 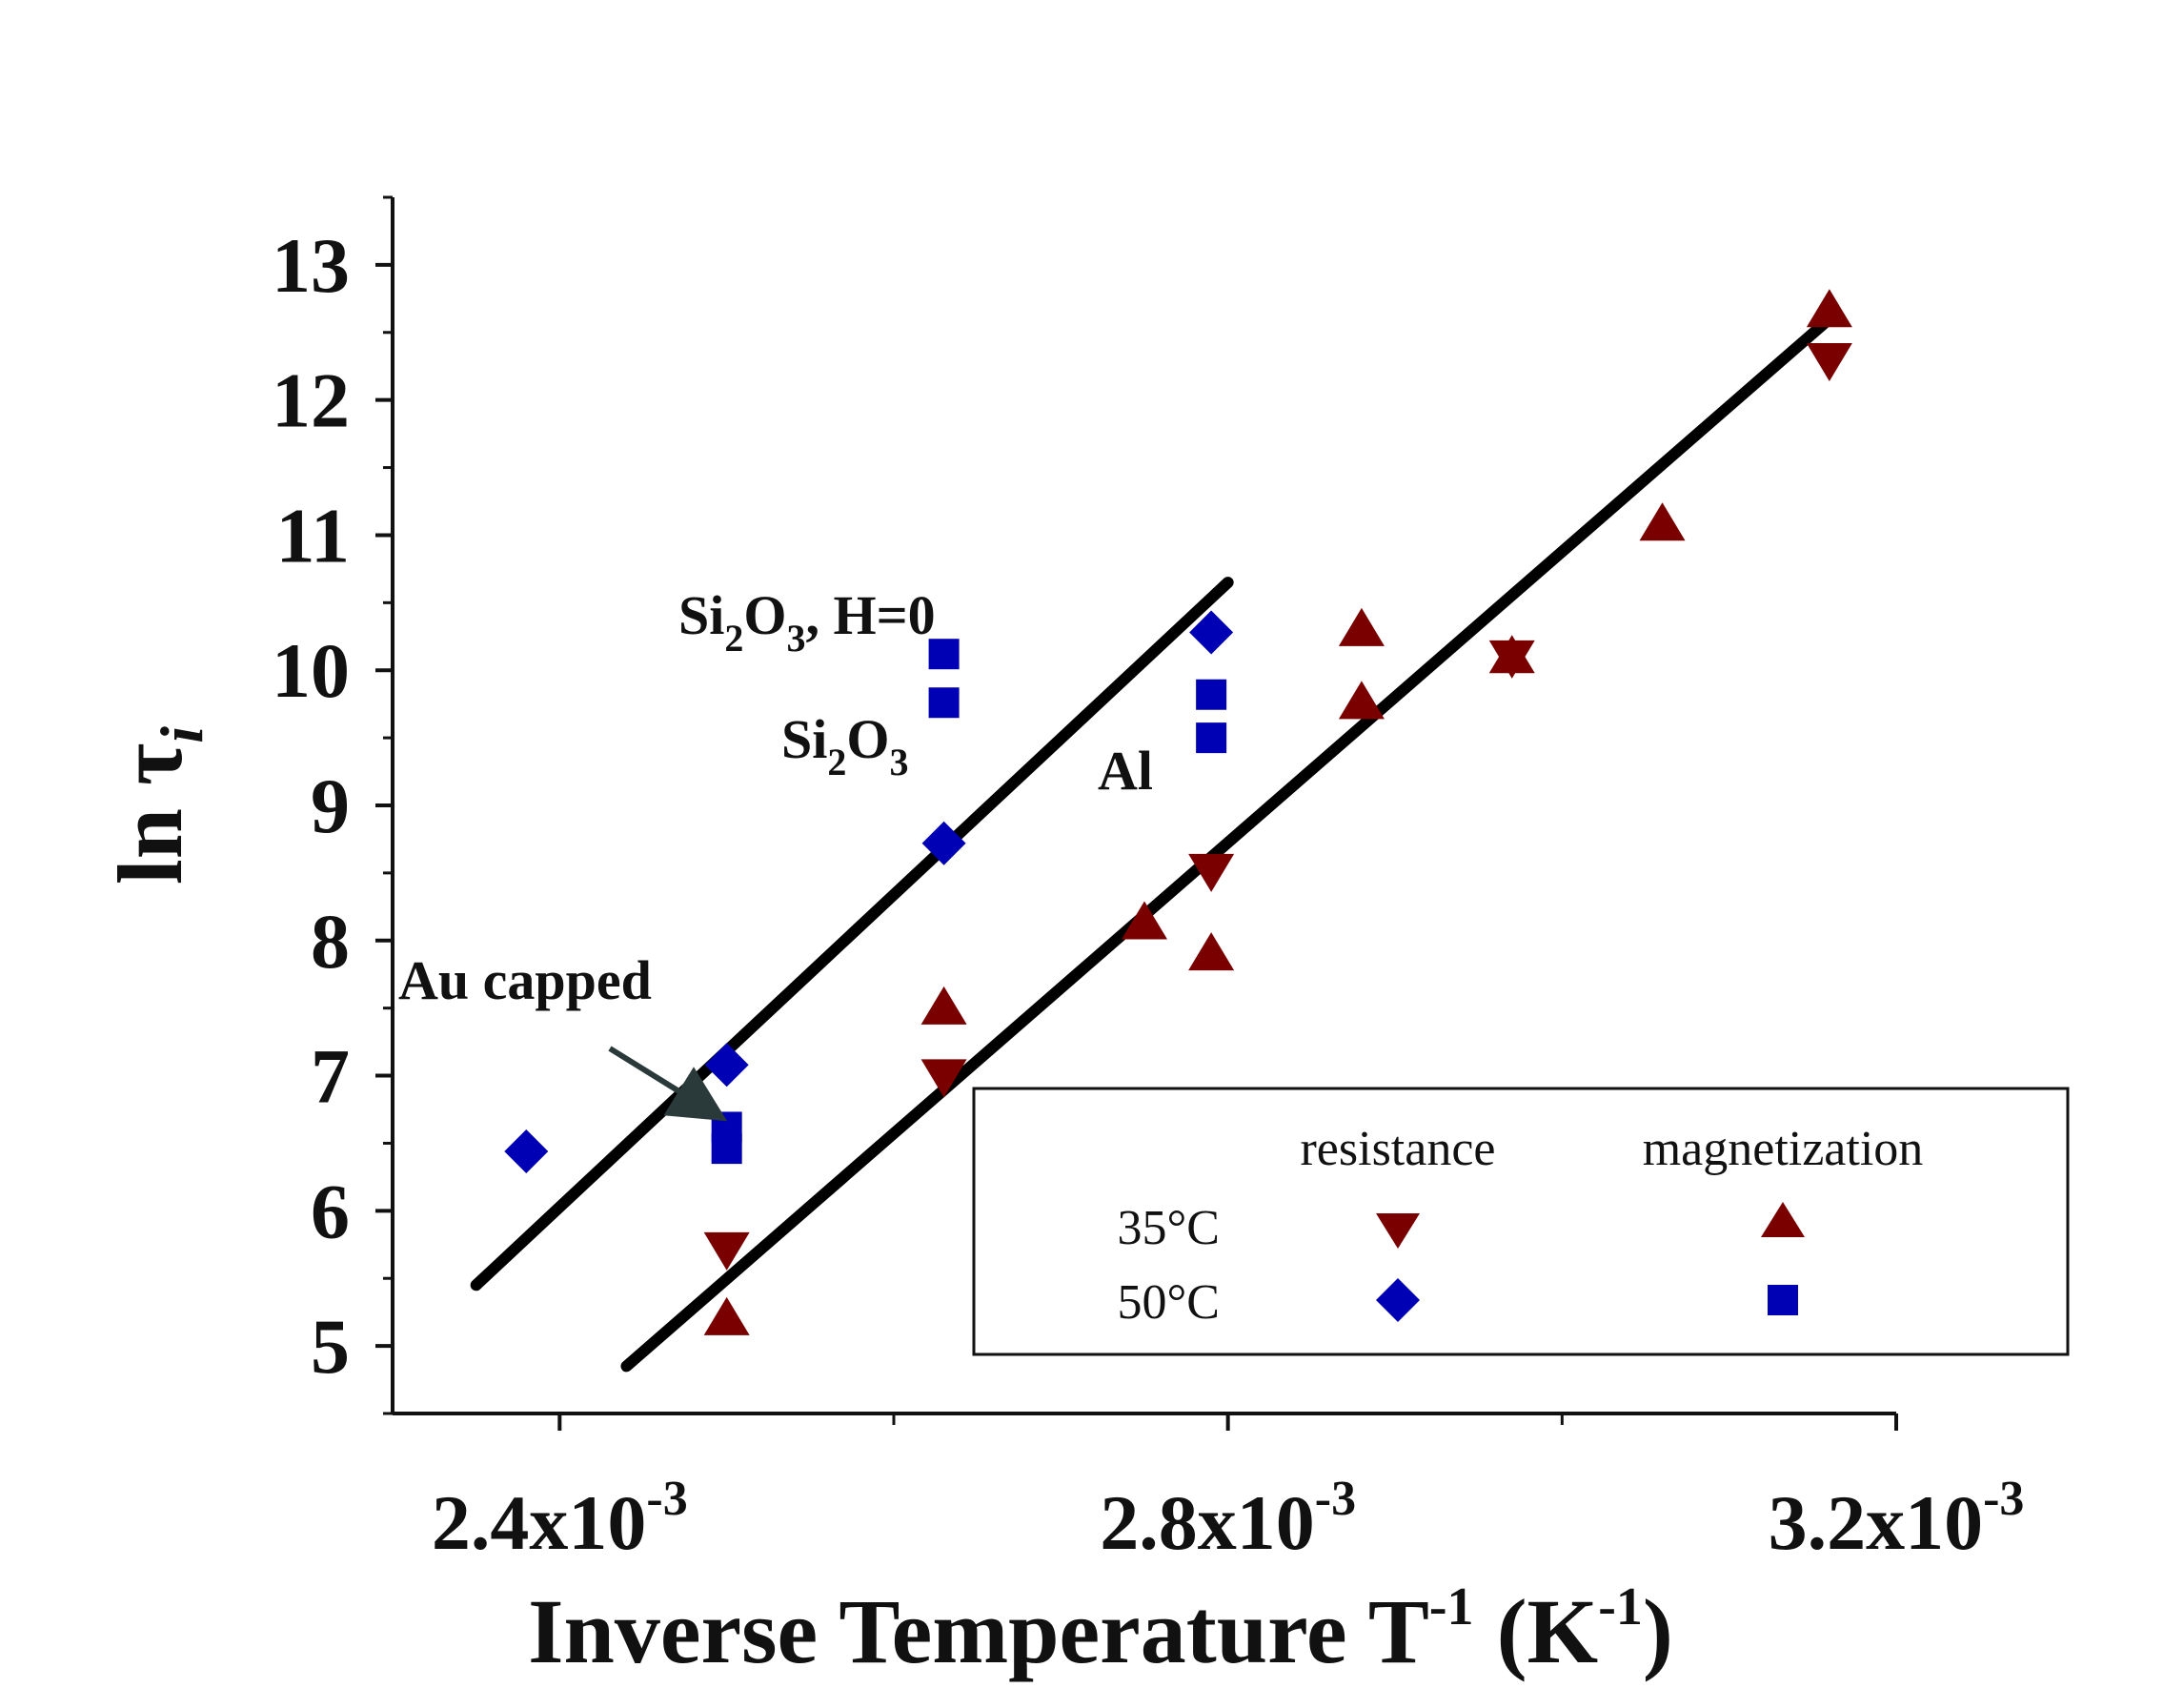 I want to click on y-tick-label: 6, so click(x=330, y=1211).